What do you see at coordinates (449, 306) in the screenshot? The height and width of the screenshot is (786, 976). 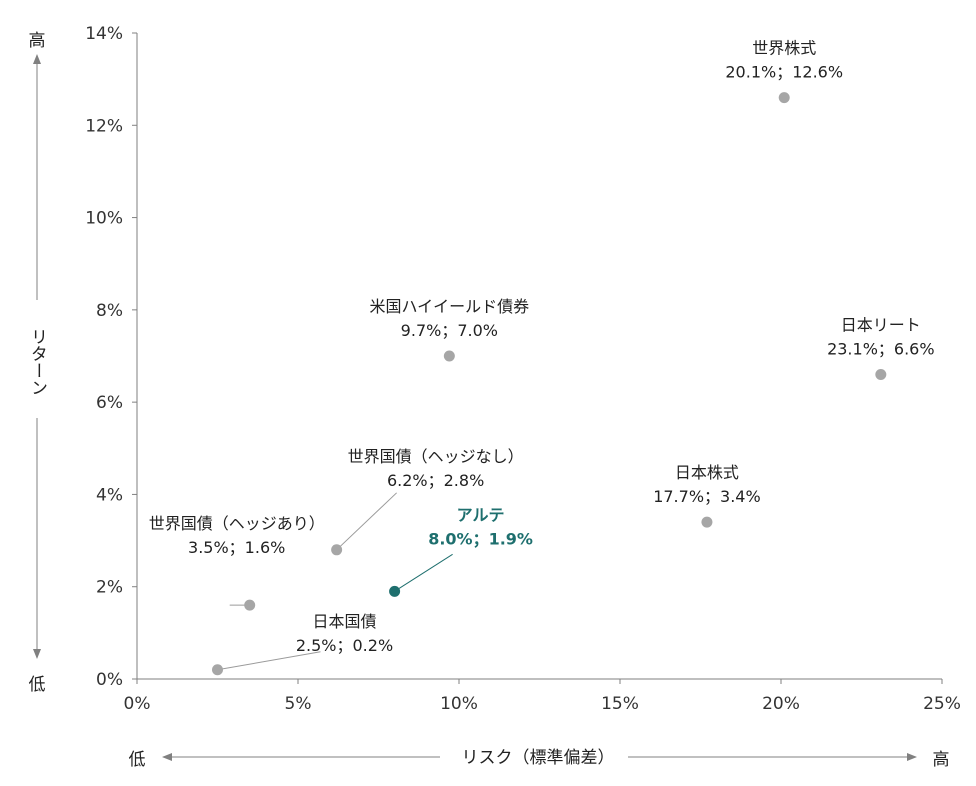 I see `point-name-label: 米国ハイイールド債券` at bounding box center [449, 306].